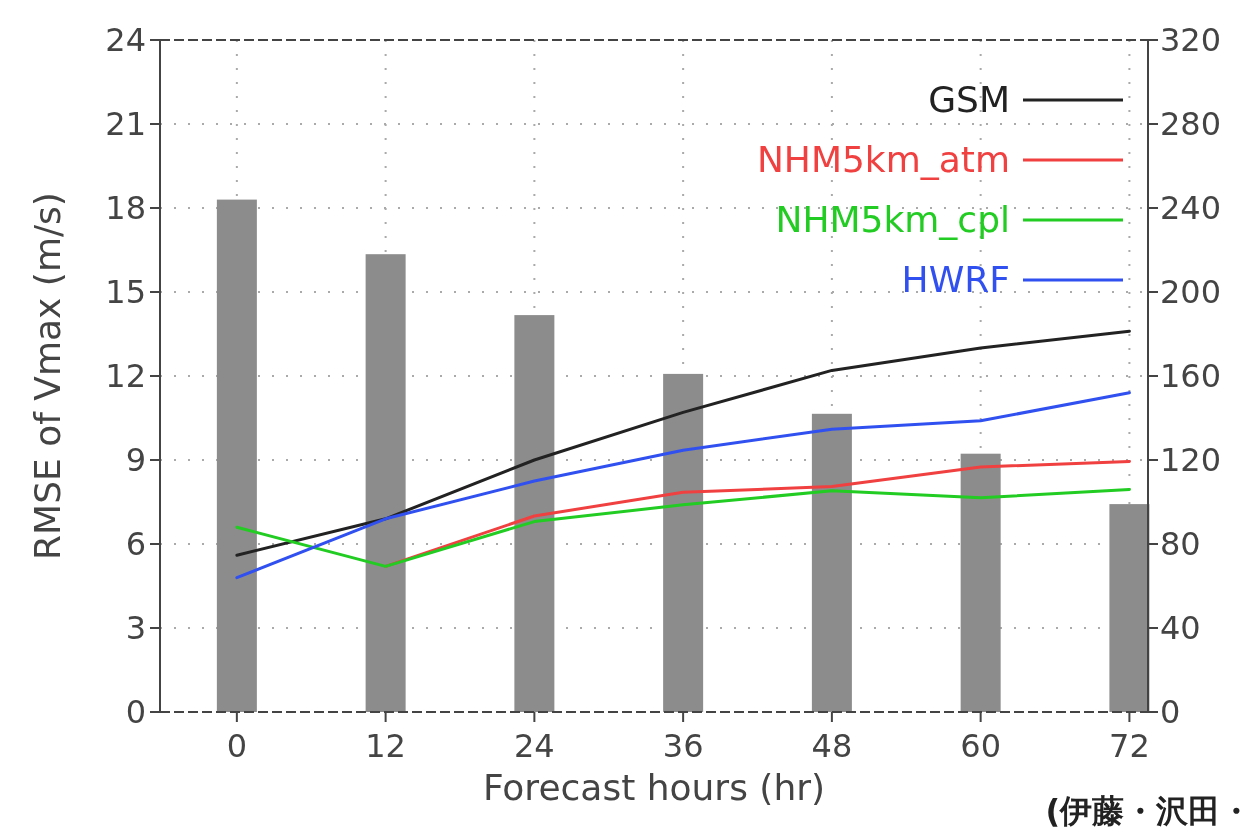  Describe the element at coordinates (1191, 208) in the screenshot. I see `y2-tick-label: 240` at that location.